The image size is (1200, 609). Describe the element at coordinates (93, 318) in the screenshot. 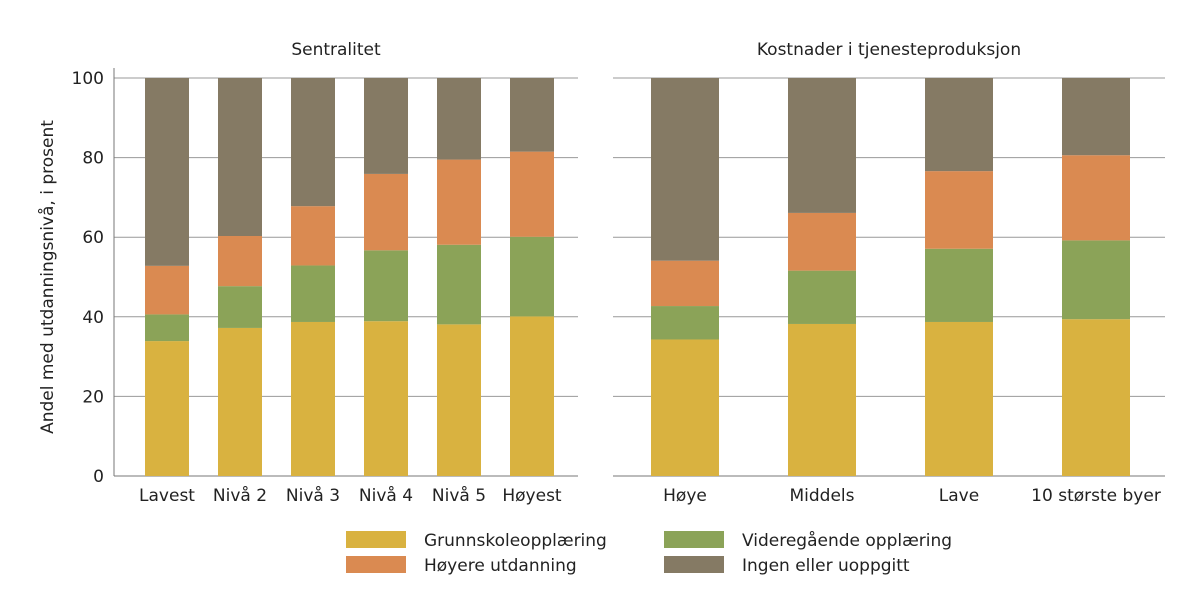

I see `y-tick-label: 40` at that location.